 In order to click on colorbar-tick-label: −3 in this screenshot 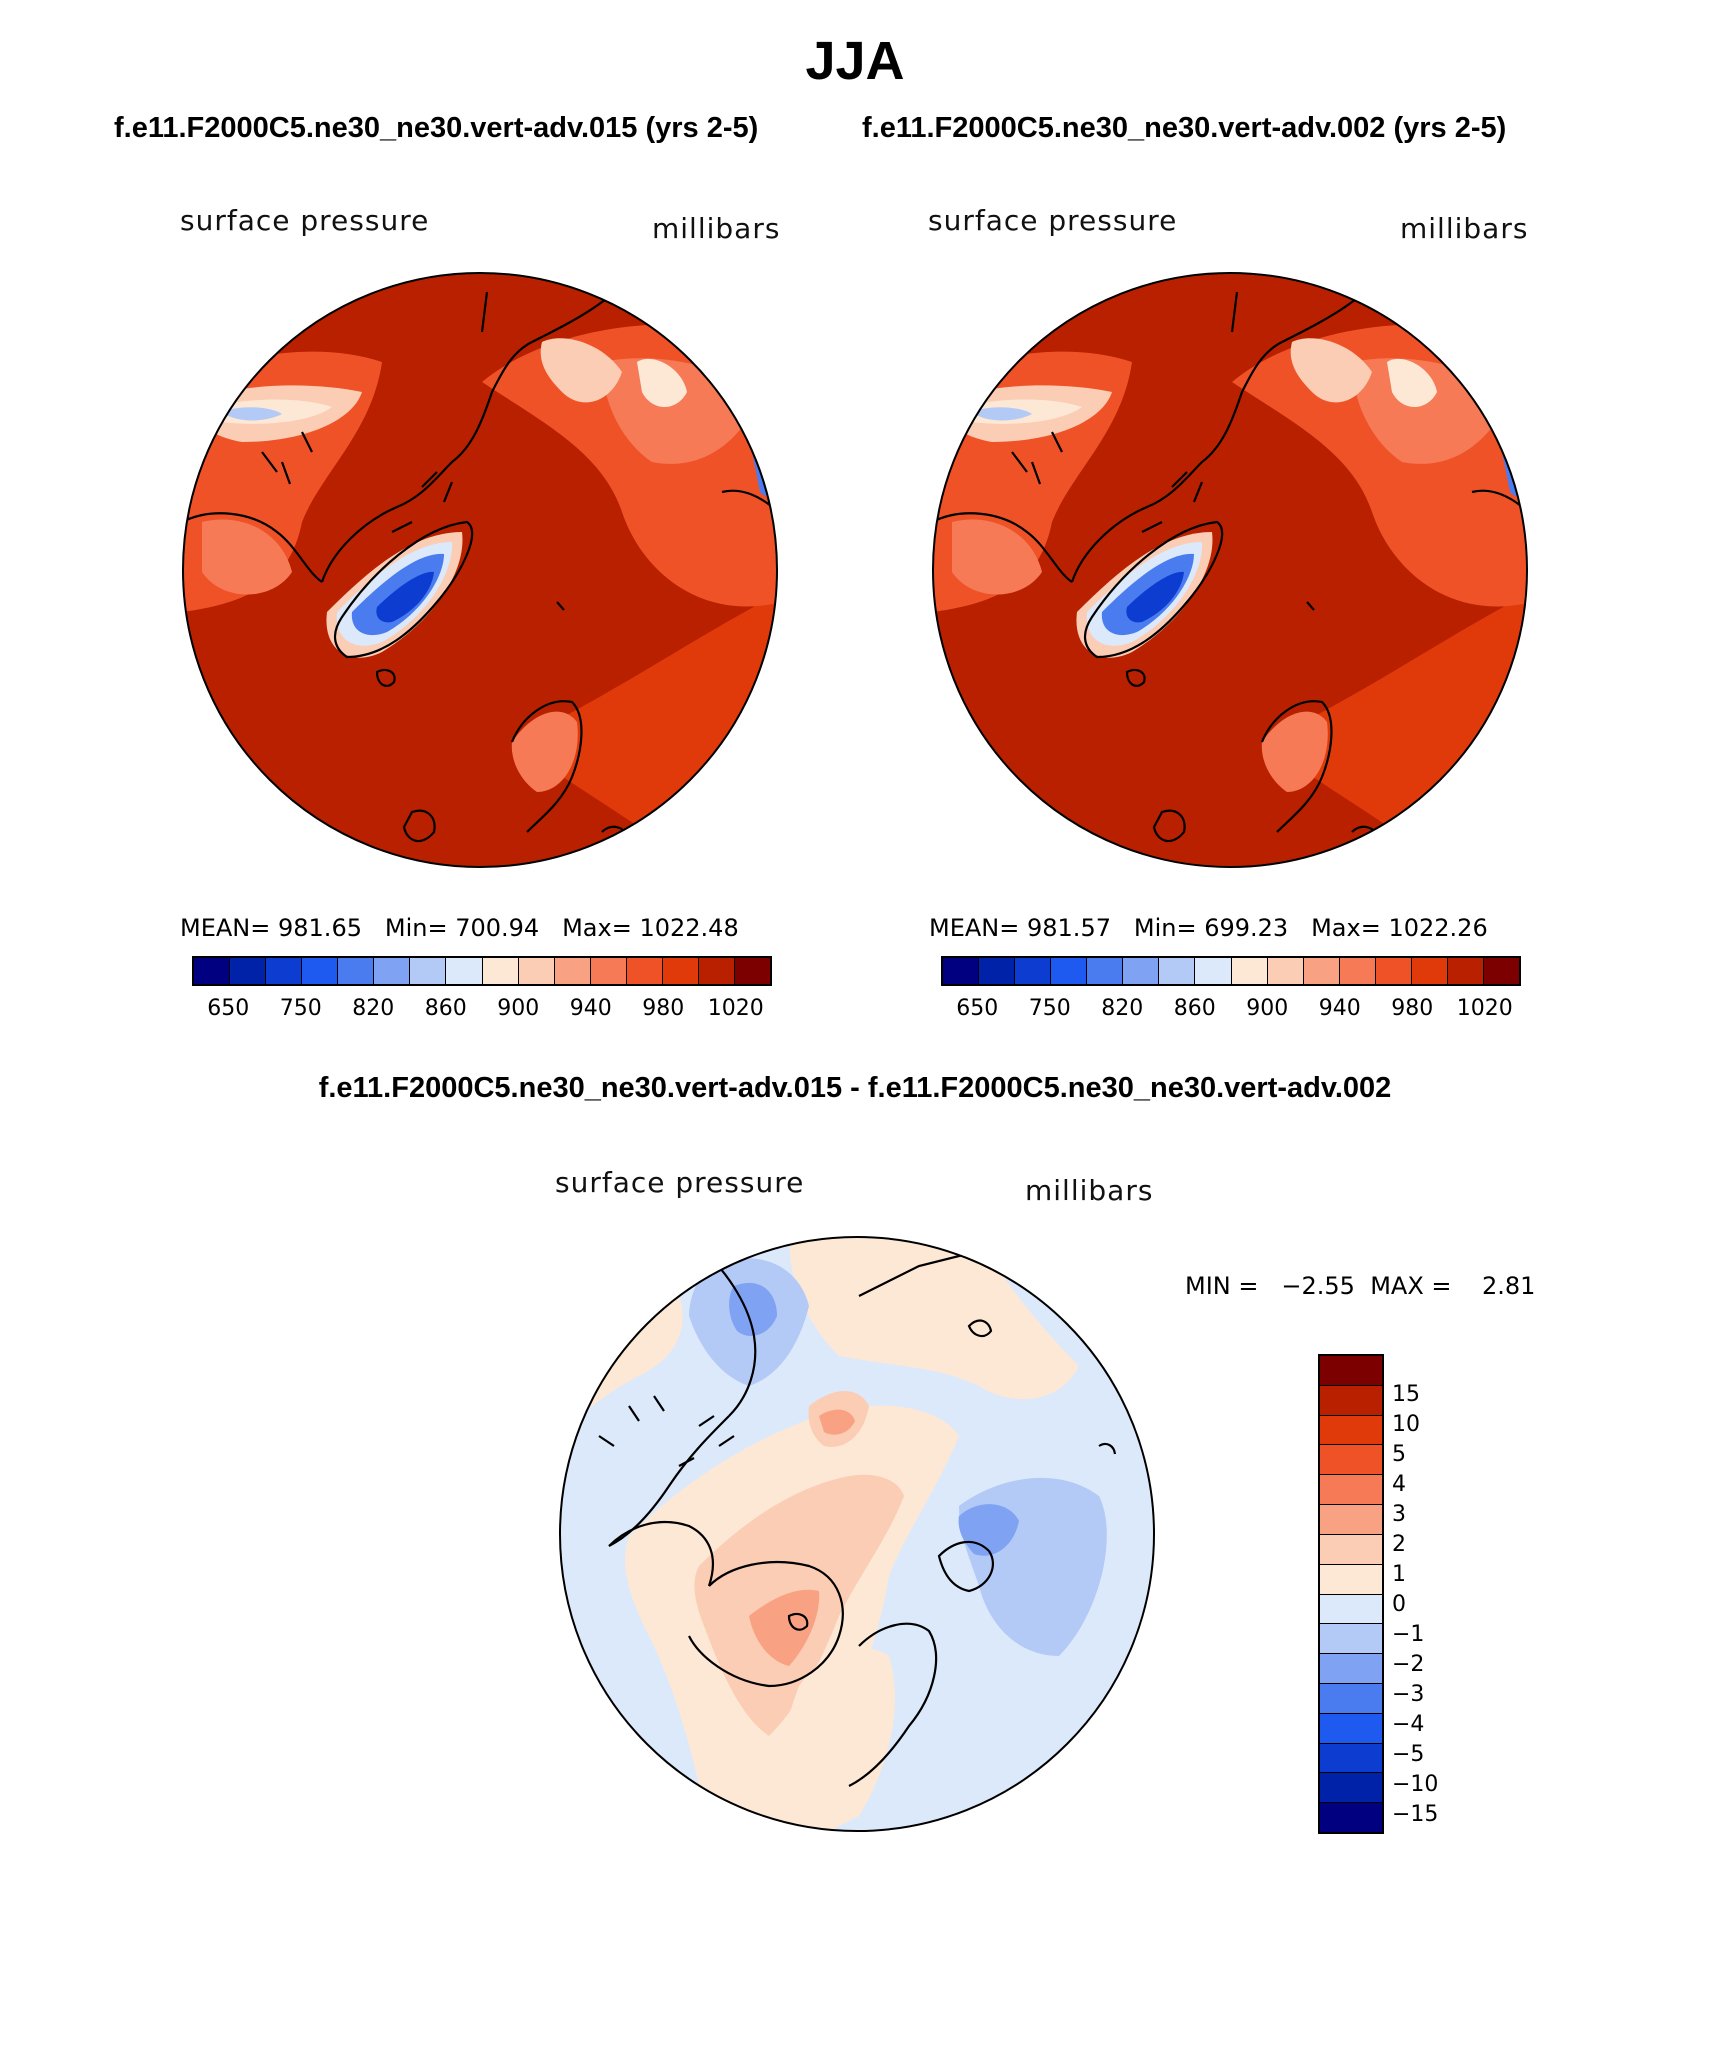, I will do `click(1408, 1694)`.